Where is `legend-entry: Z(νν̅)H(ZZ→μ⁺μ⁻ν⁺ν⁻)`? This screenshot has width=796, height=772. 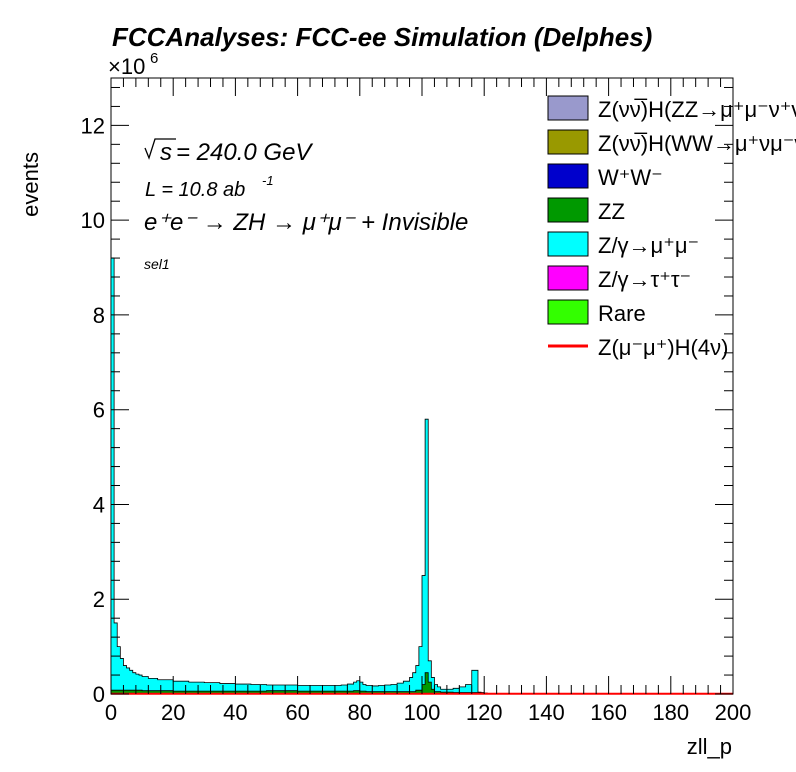
legend-entry: Z(νν̅)H(ZZ→μ⁺μ⁻ν⁺ν⁻) is located at coordinates (671, 108).